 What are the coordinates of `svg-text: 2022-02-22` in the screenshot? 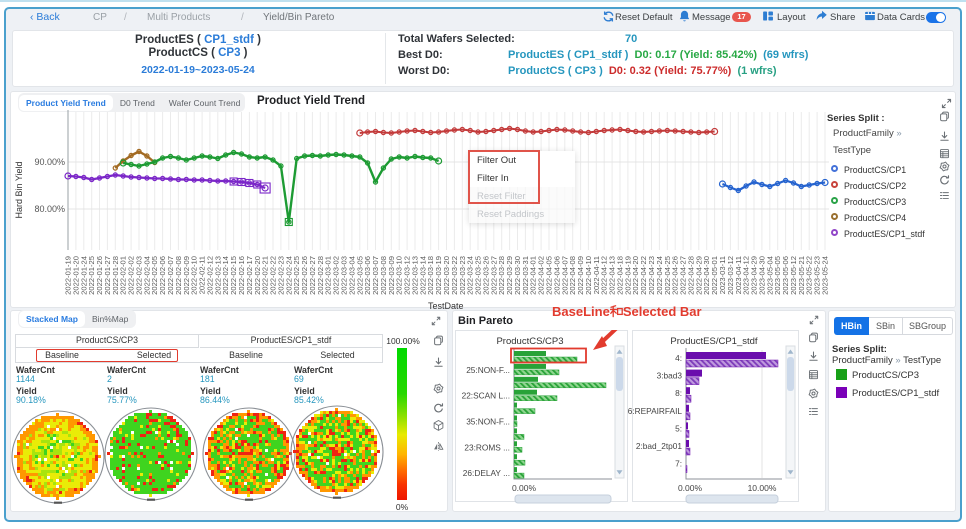 It's located at (273, 275).